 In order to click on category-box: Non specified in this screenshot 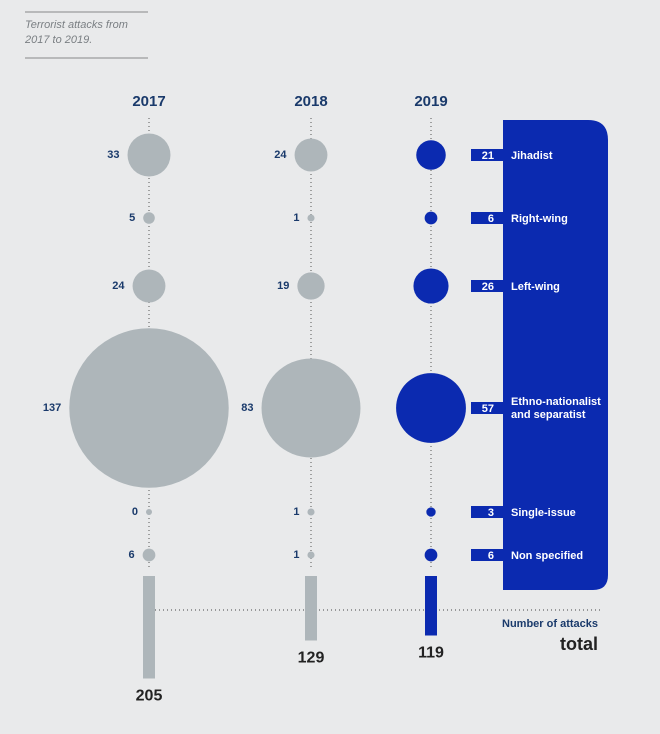, I will do `click(561, 556)`.